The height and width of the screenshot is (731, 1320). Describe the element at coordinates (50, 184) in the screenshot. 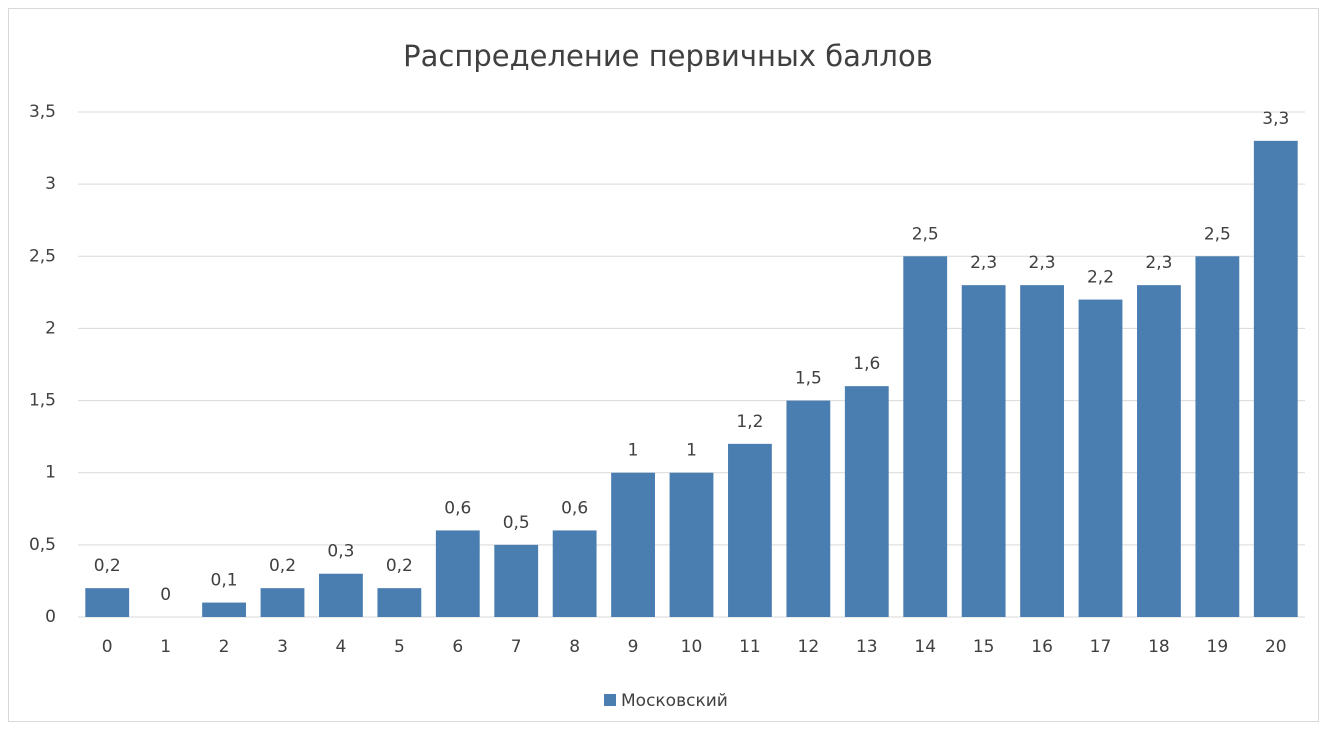

I see `y-tick-label: 3` at that location.